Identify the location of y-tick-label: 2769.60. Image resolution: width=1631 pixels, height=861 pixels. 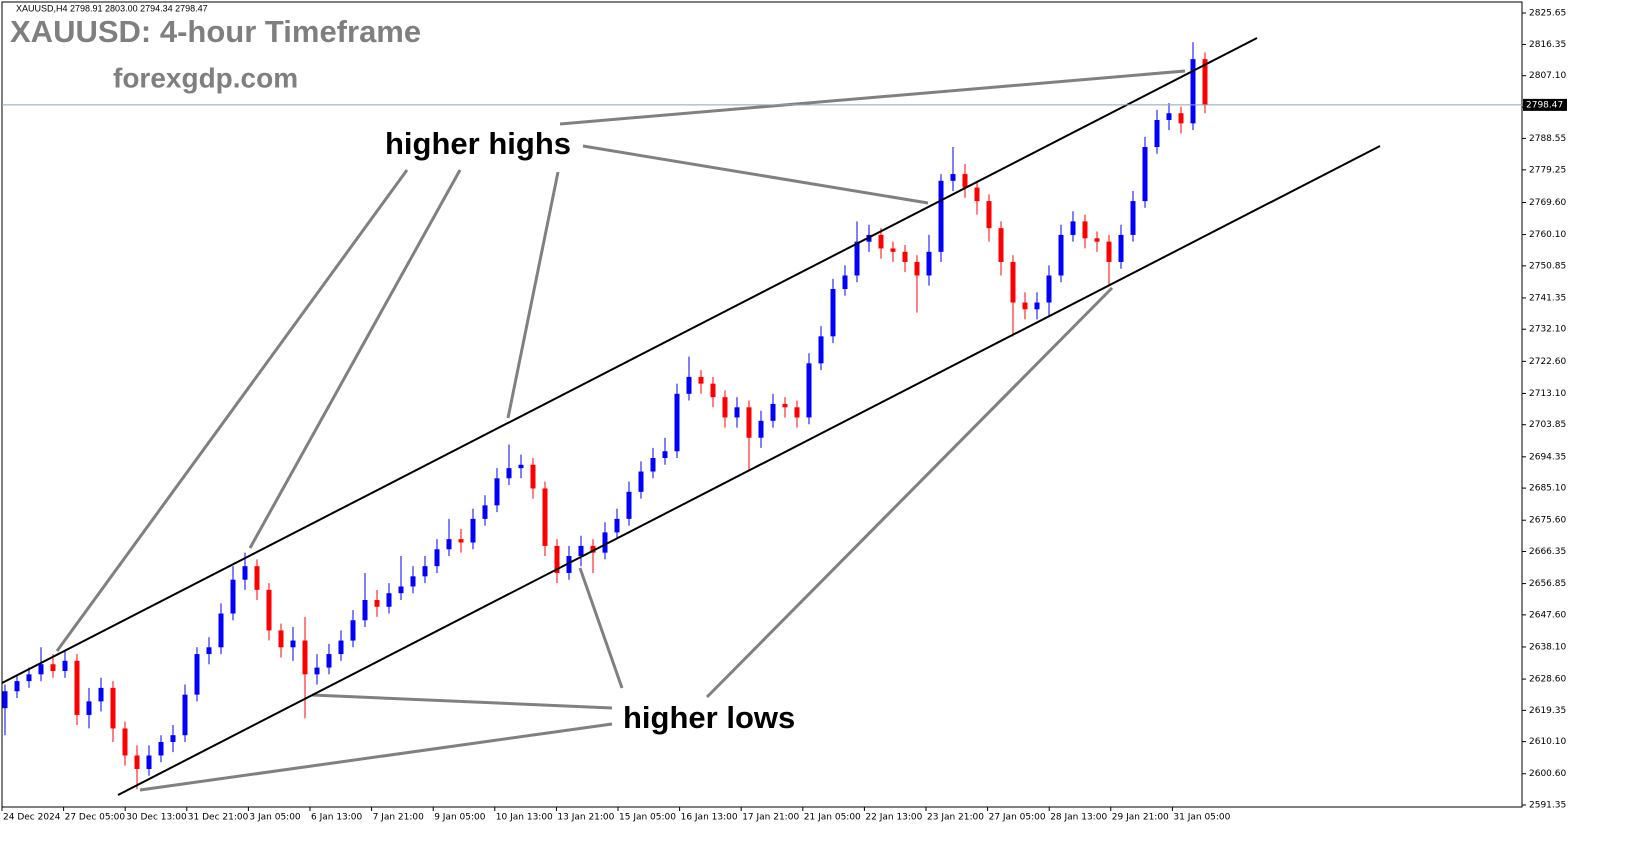
(1547, 203).